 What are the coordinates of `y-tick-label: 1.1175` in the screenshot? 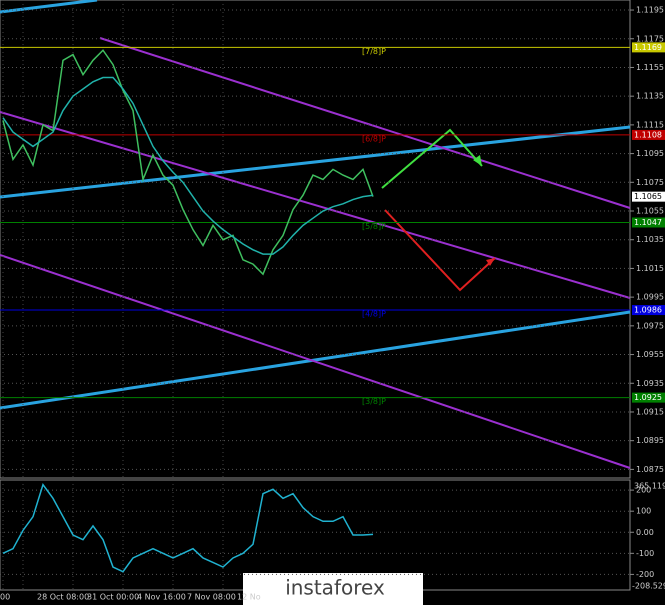 It's located at (650, 38).